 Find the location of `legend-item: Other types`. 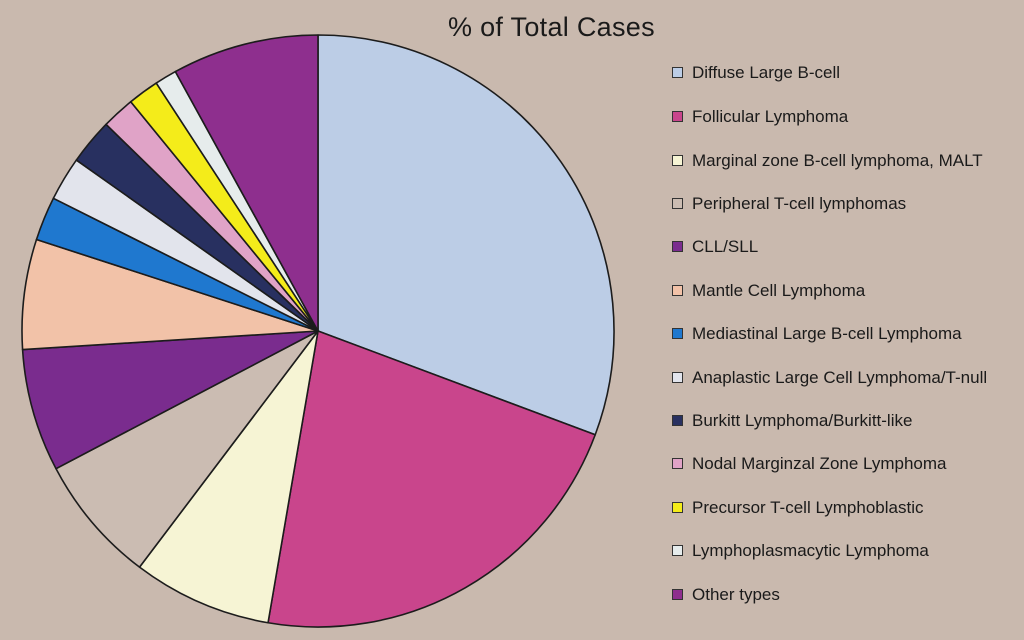

legend-item: Other types is located at coordinates (844, 595).